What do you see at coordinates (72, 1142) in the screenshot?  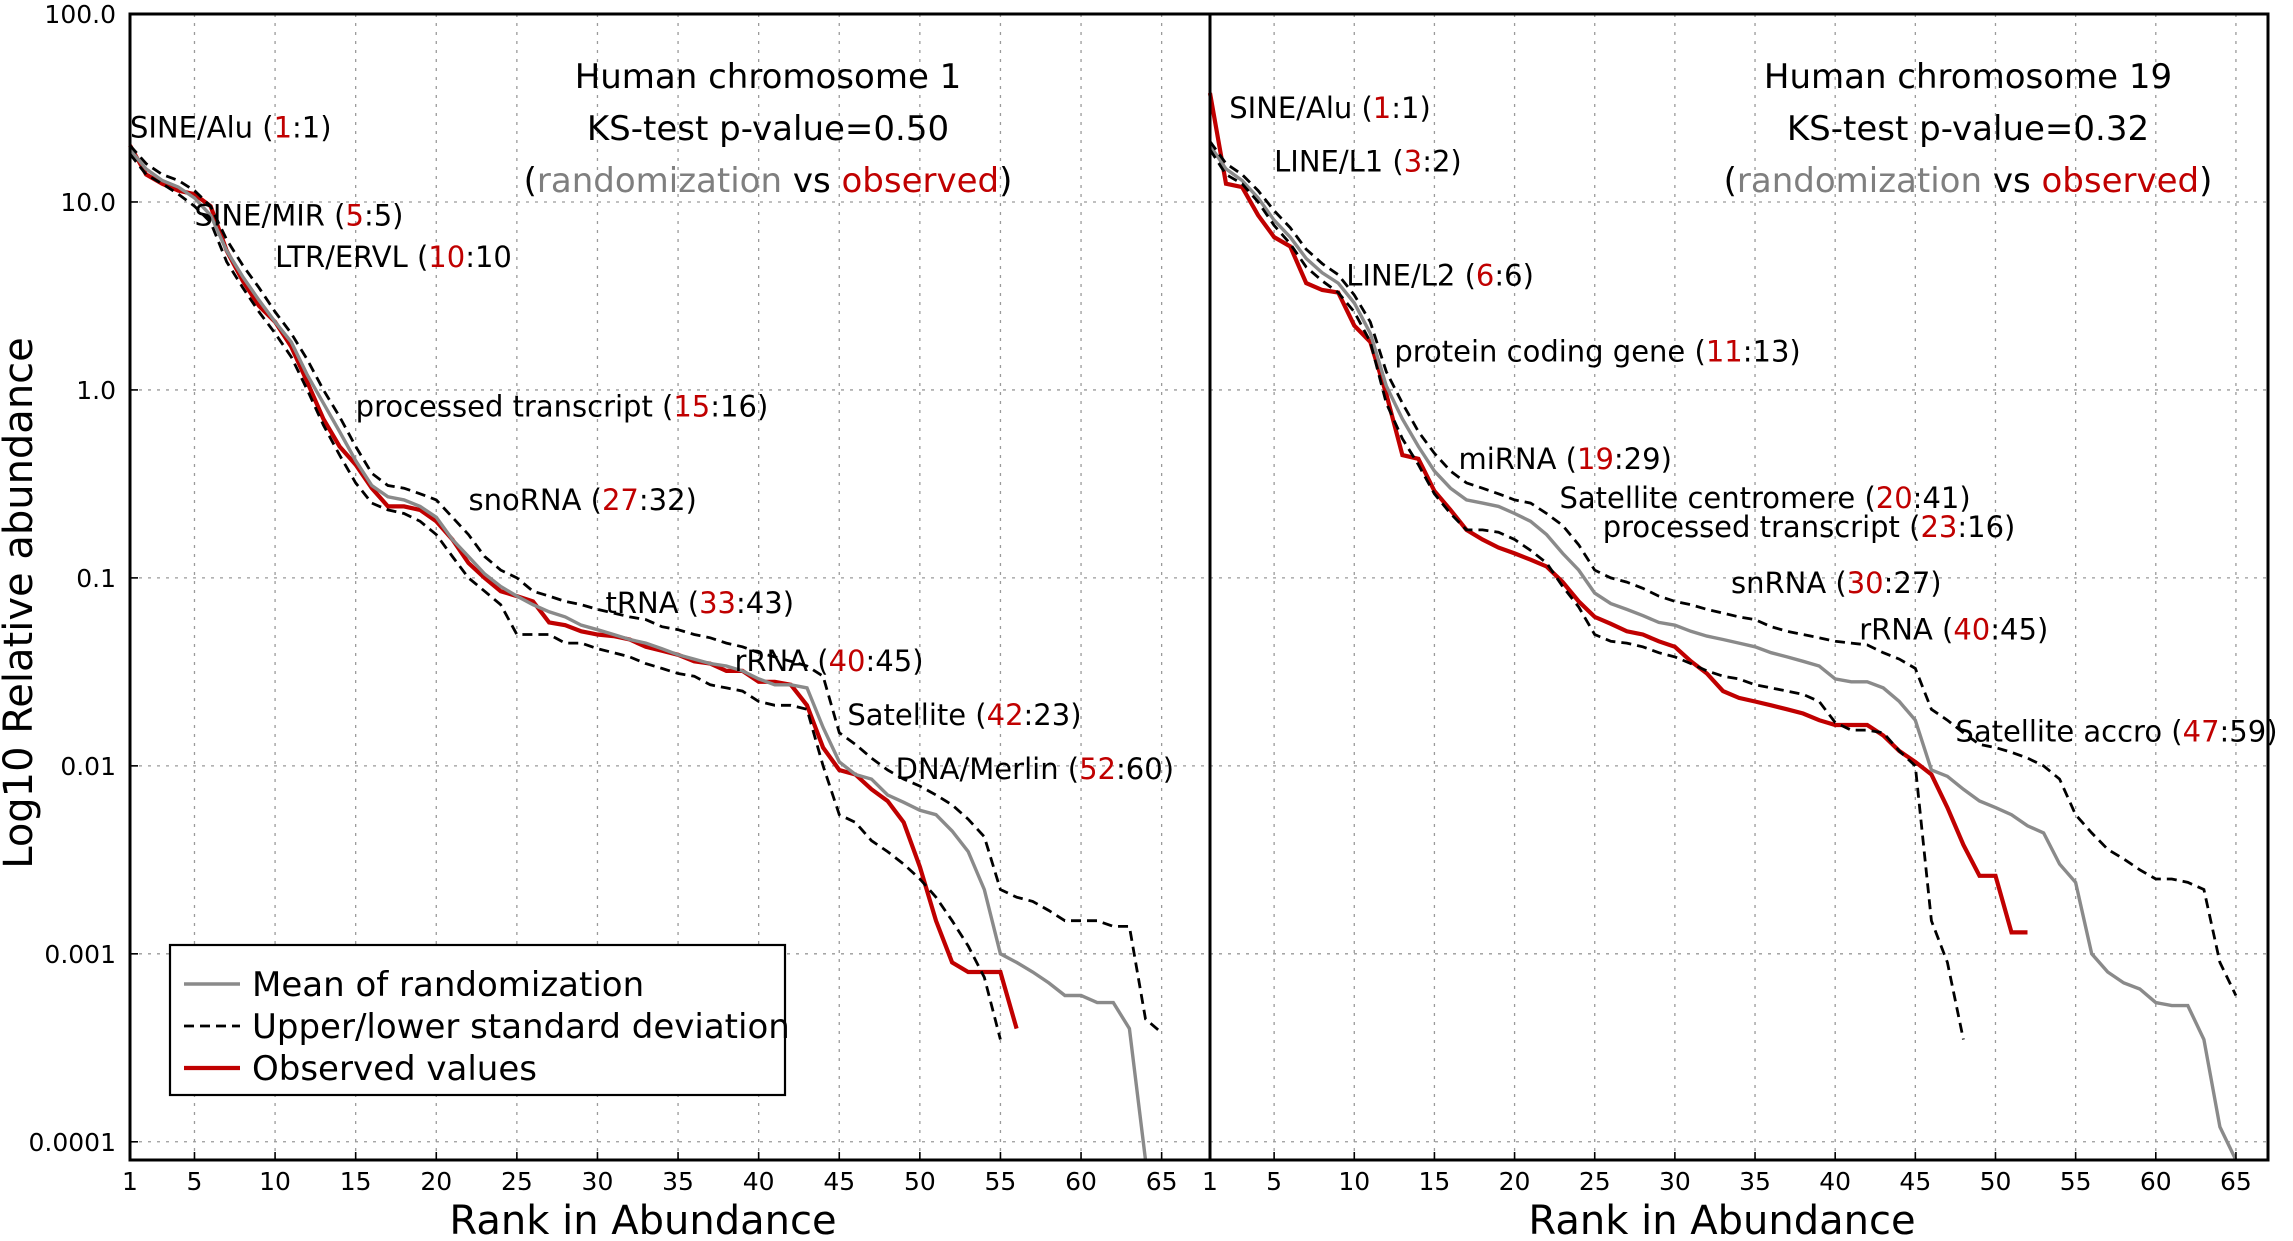 I see `y-tick-label: 0.0001` at bounding box center [72, 1142].